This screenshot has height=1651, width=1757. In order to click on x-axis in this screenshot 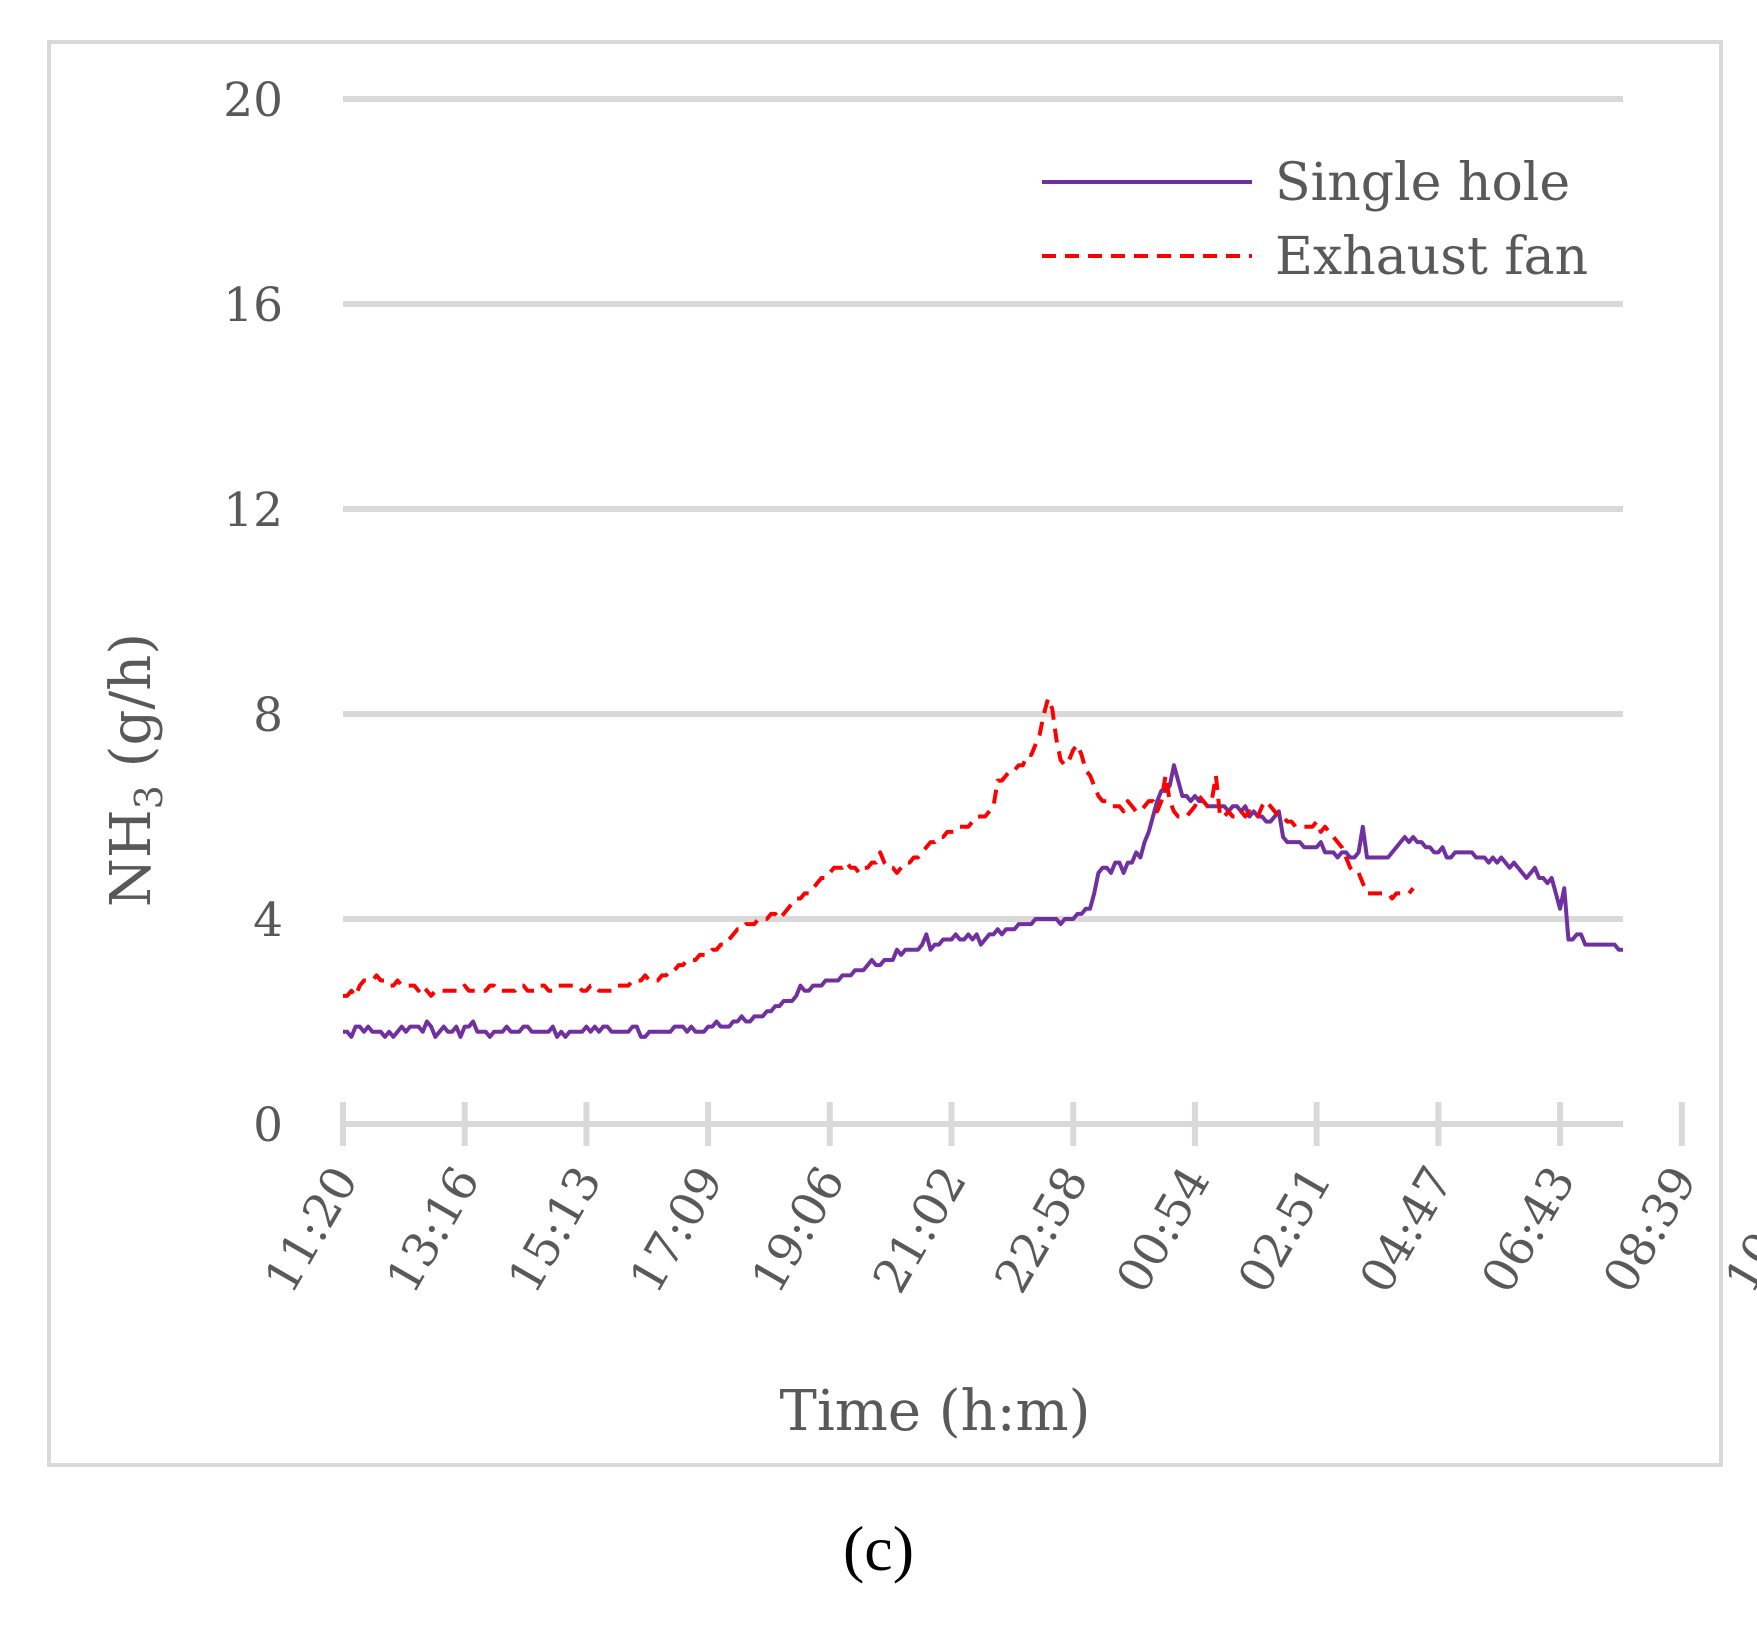, I will do `click(1012, 1124)`.